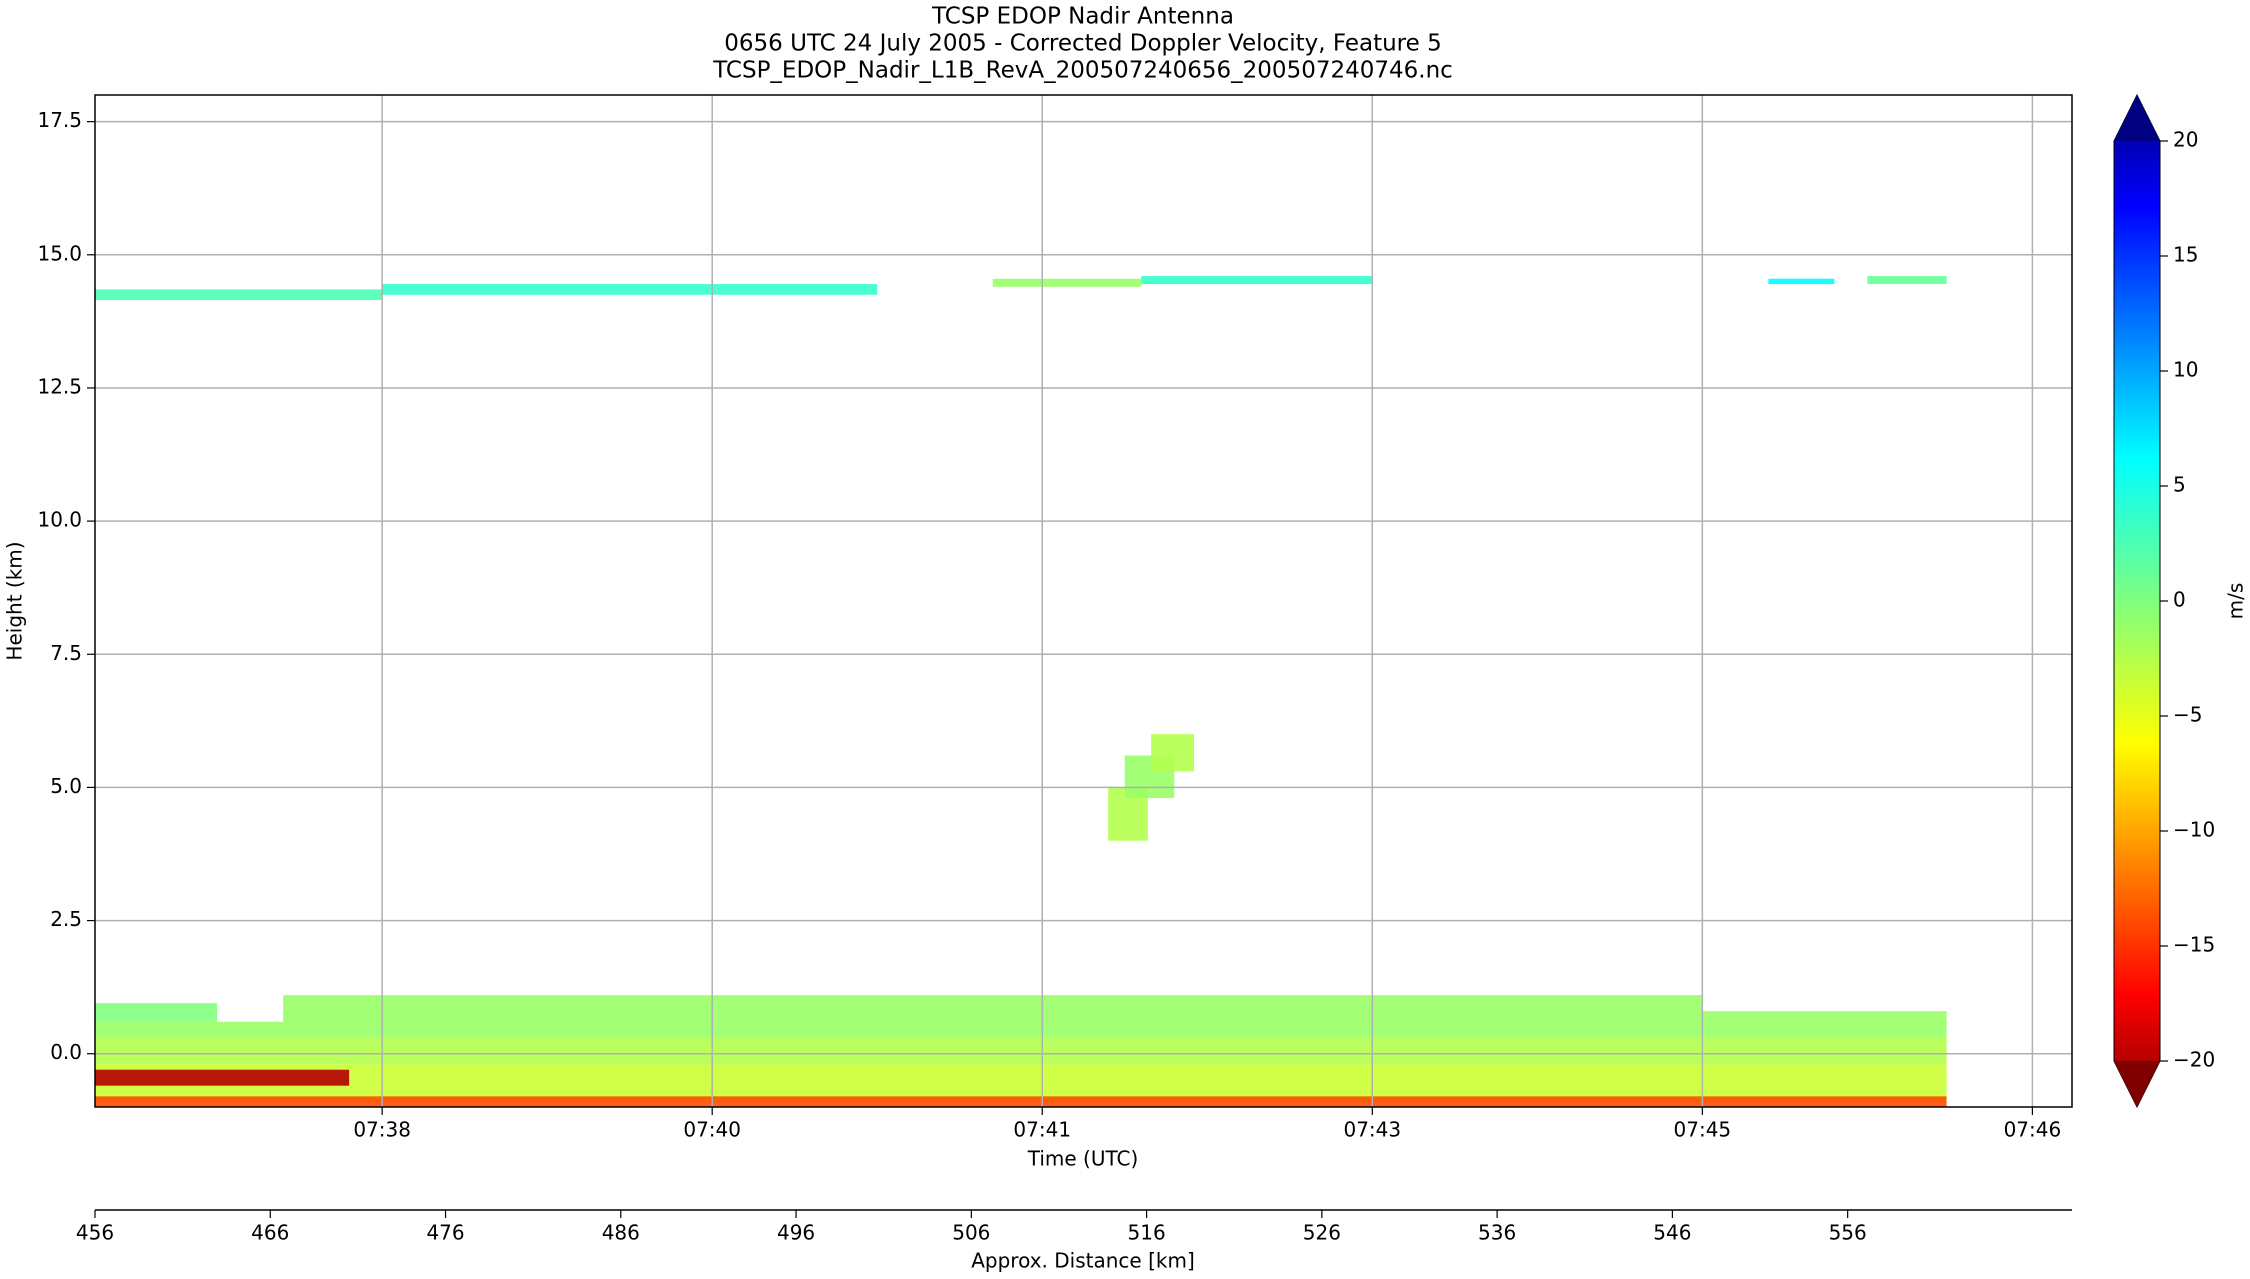 This screenshot has height=1279, width=2250. I want to click on y-tick-label: 17.5, so click(59, 120).